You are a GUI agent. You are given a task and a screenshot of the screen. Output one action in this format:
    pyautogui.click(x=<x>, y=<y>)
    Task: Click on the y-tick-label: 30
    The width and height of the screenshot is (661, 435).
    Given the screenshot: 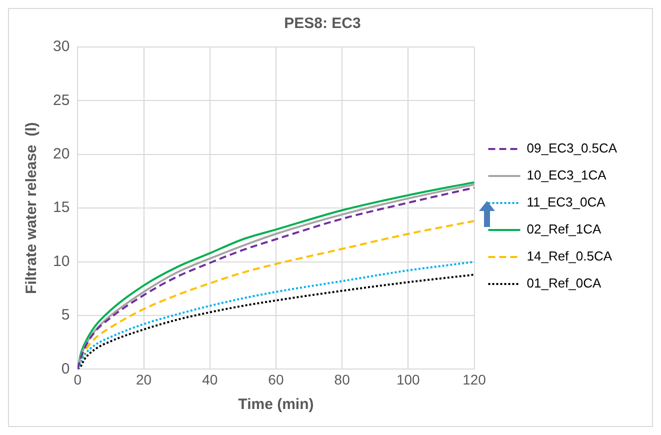 What is the action you would take?
    pyautogui.click(x=61, y=47)
    